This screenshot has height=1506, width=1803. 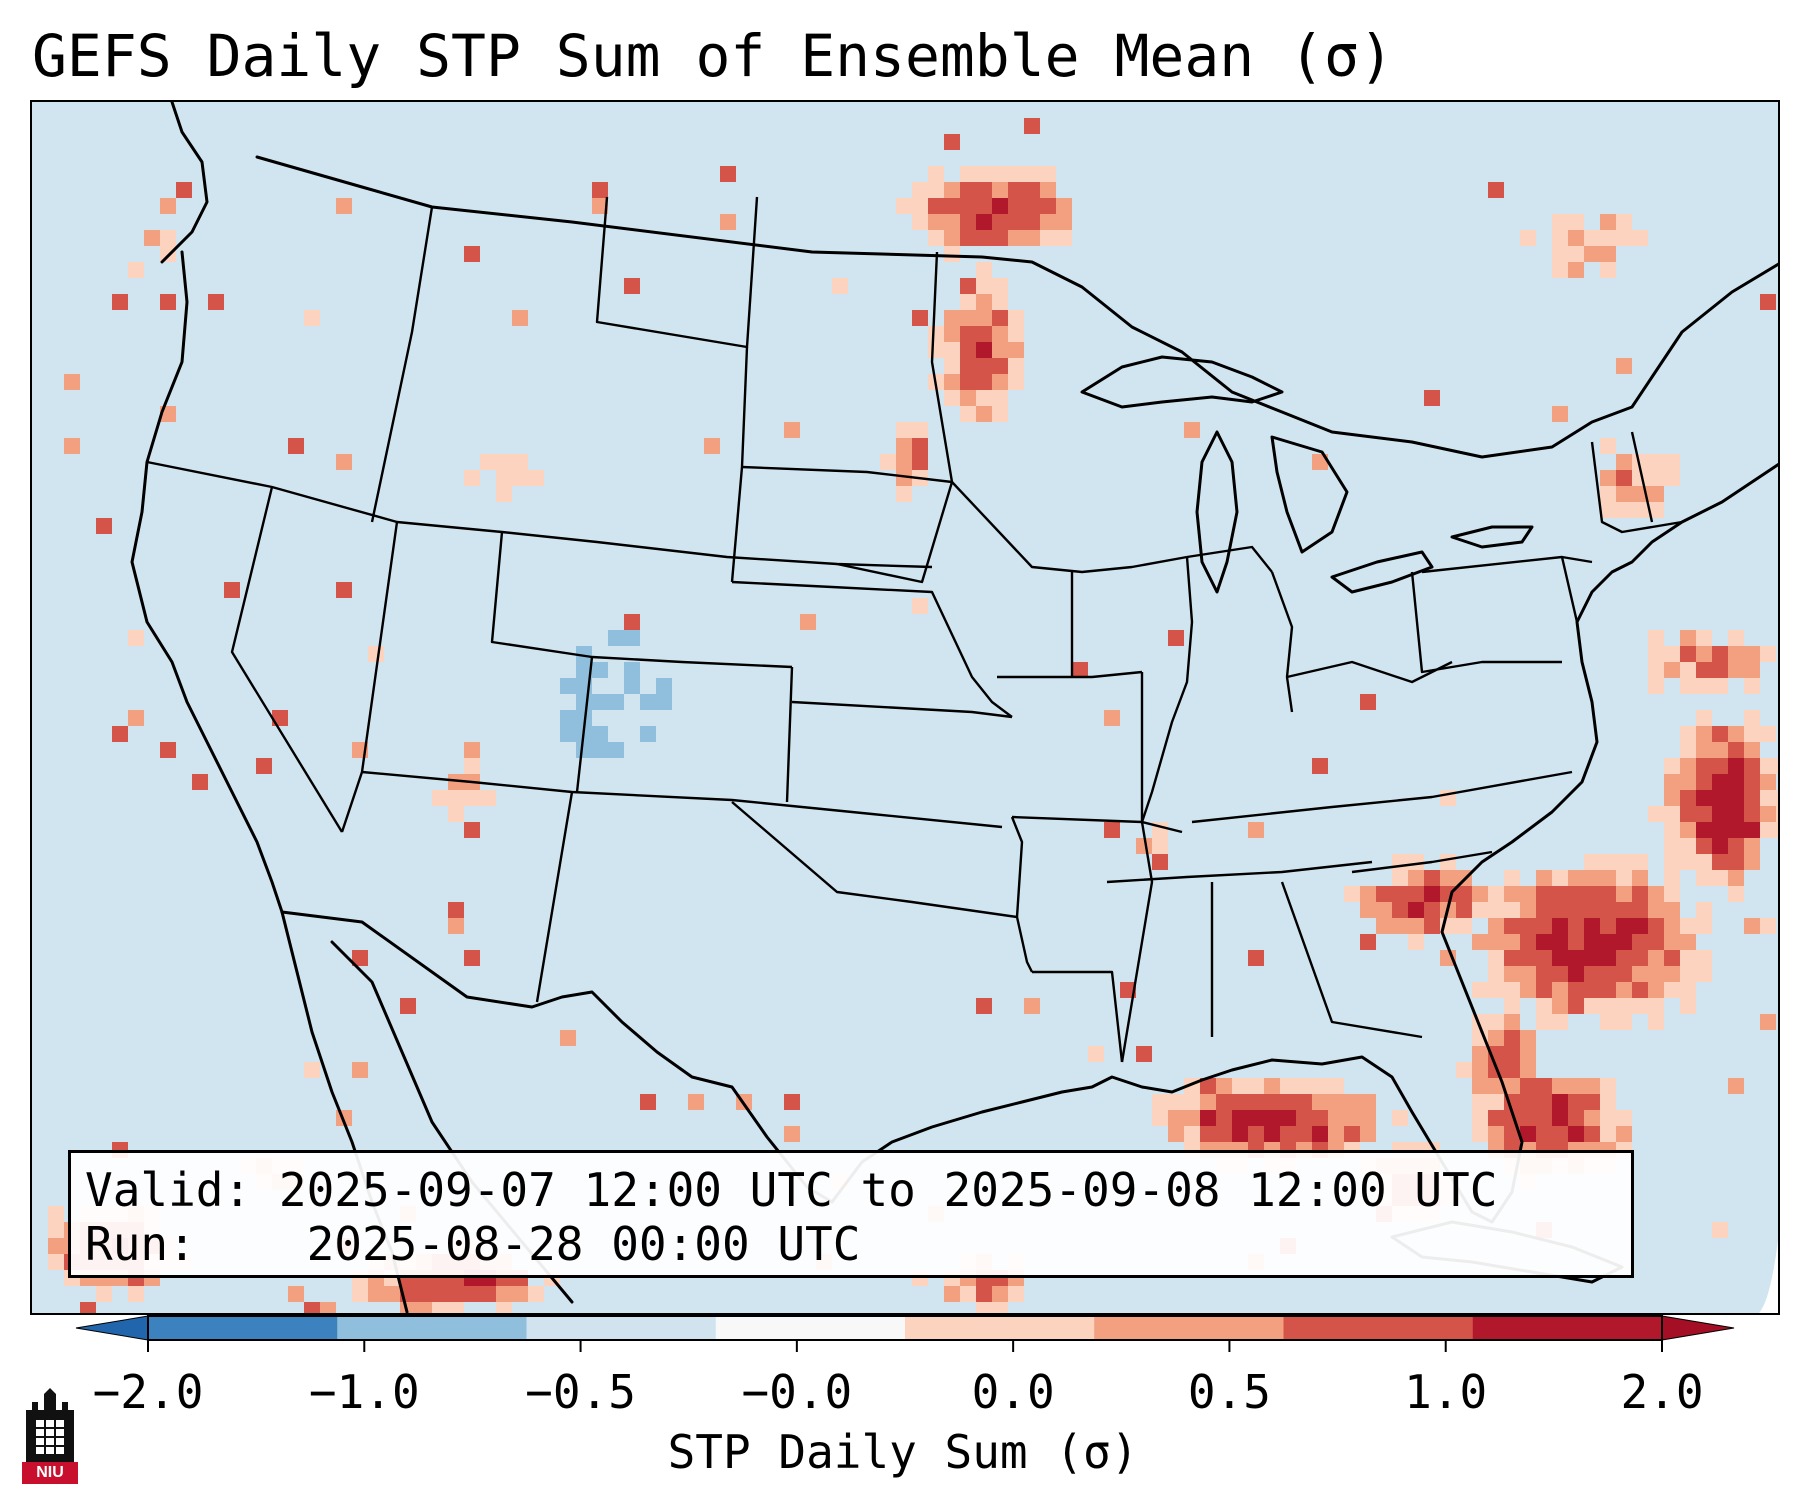 I want to click on lake-superior, so click(x=1182, y=382).